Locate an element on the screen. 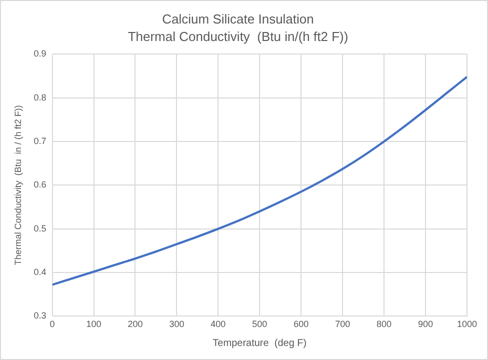 The height and width of the screenshot is (360, 488). x-tick-label: 1000 is located at coordinates (467, 324).